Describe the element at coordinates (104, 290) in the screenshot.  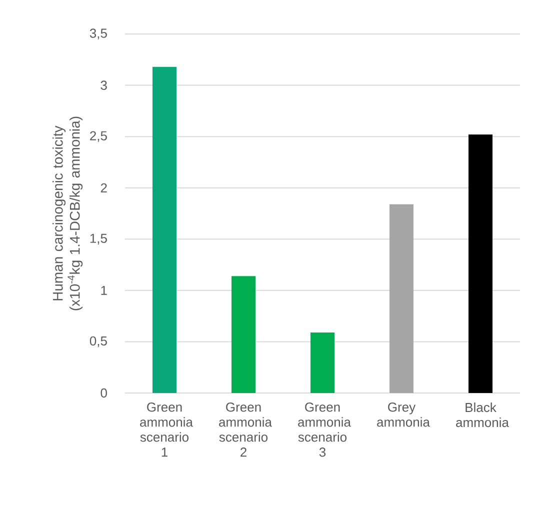
I see `y-tick-label: 1` at that location.